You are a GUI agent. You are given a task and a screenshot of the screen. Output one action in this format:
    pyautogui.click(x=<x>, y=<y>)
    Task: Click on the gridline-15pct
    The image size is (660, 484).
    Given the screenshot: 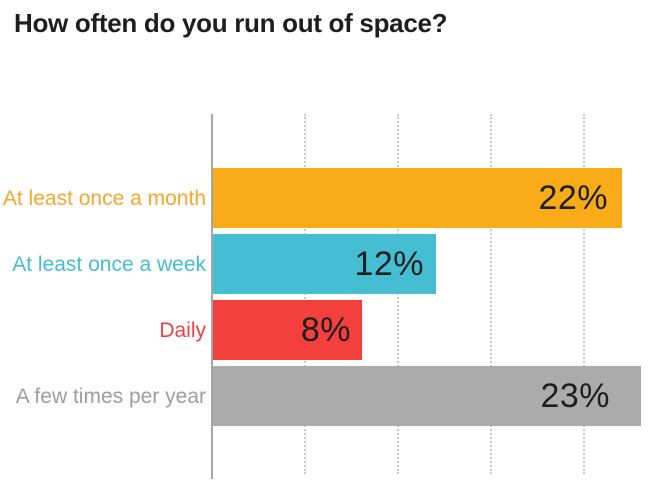 What is the action you would take?
    pyautogui.click(x=491, y=294)
    